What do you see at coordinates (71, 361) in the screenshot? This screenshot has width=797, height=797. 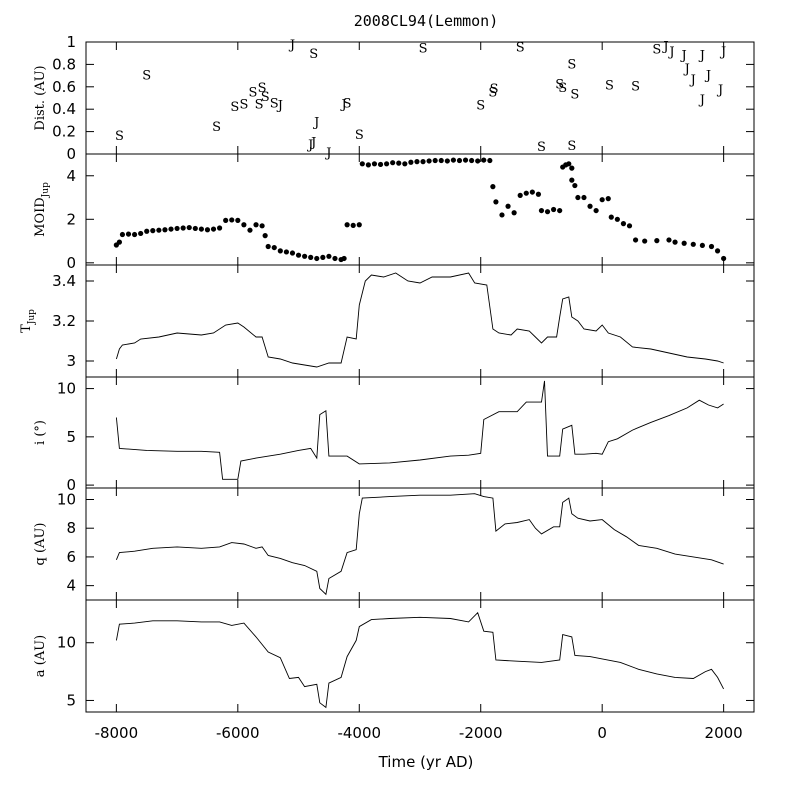 I see `y-tick-label-tjup: 3` at bounding box center [71, 361].